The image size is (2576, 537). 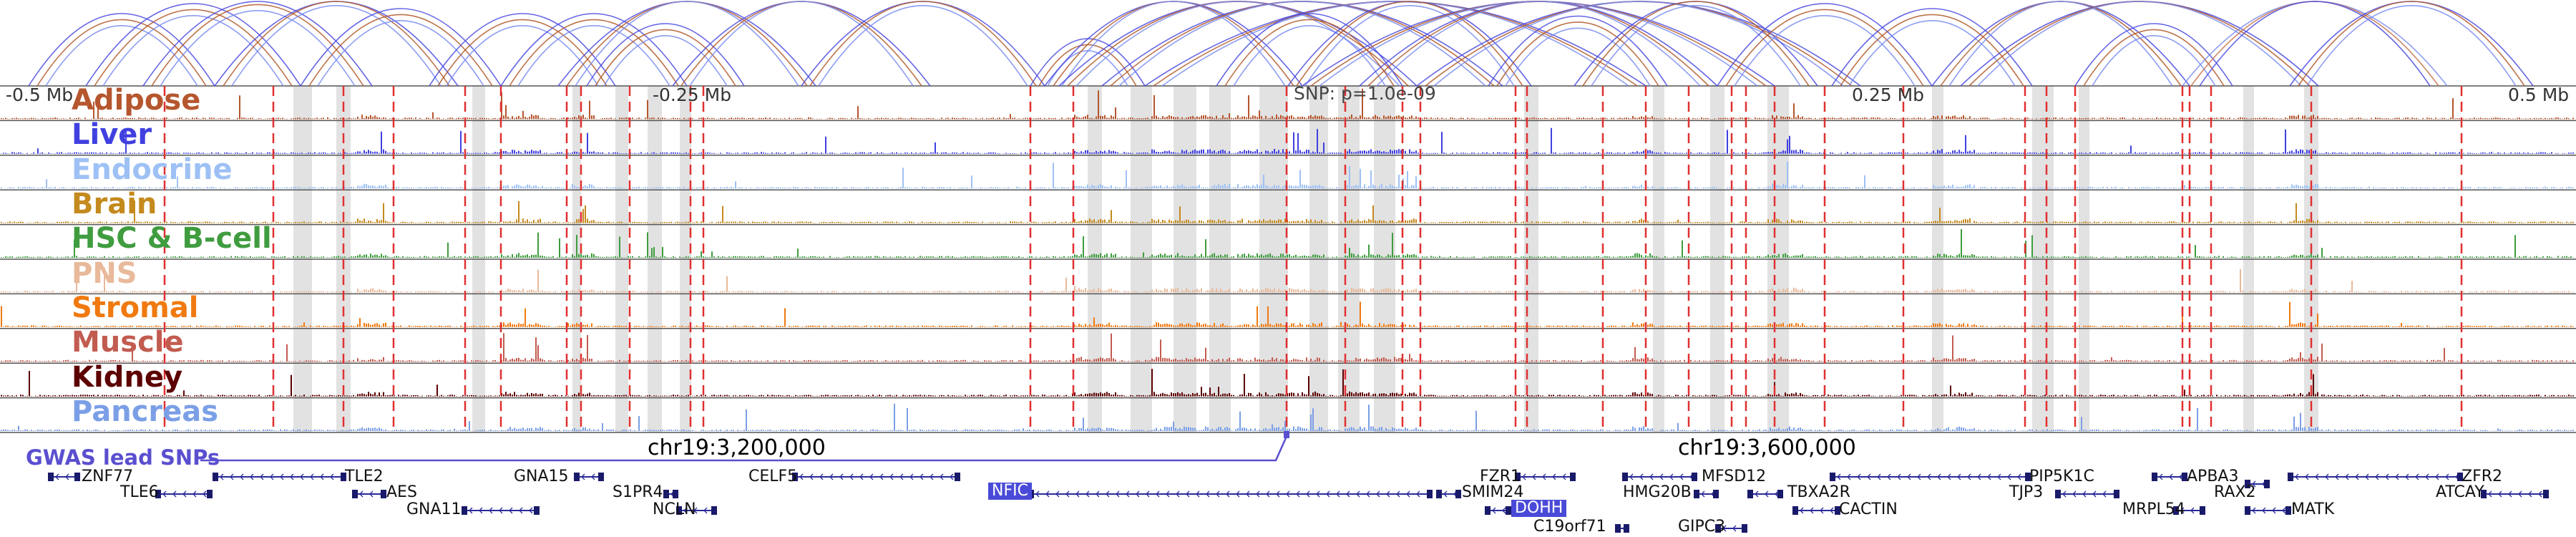 What do you see at coordinates (114, 204) in the screenshot?
I see `track-label-brain: Brain` at bounding box center [114, 204].